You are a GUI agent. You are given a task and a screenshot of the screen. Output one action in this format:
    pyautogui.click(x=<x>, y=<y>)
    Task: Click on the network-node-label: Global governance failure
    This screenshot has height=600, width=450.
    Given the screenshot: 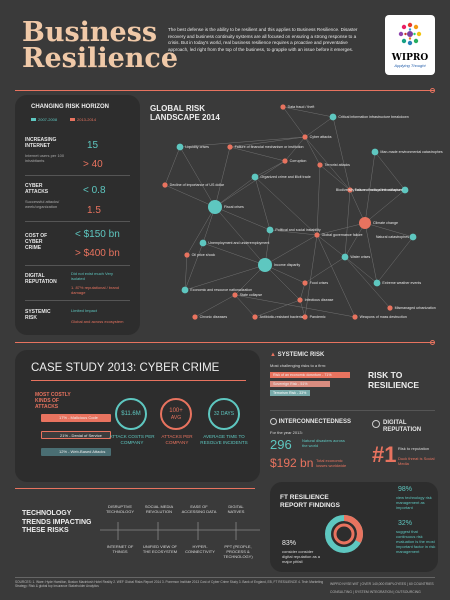 What is the action you would take?
    pyautogui.click(x=342, y=235)
    